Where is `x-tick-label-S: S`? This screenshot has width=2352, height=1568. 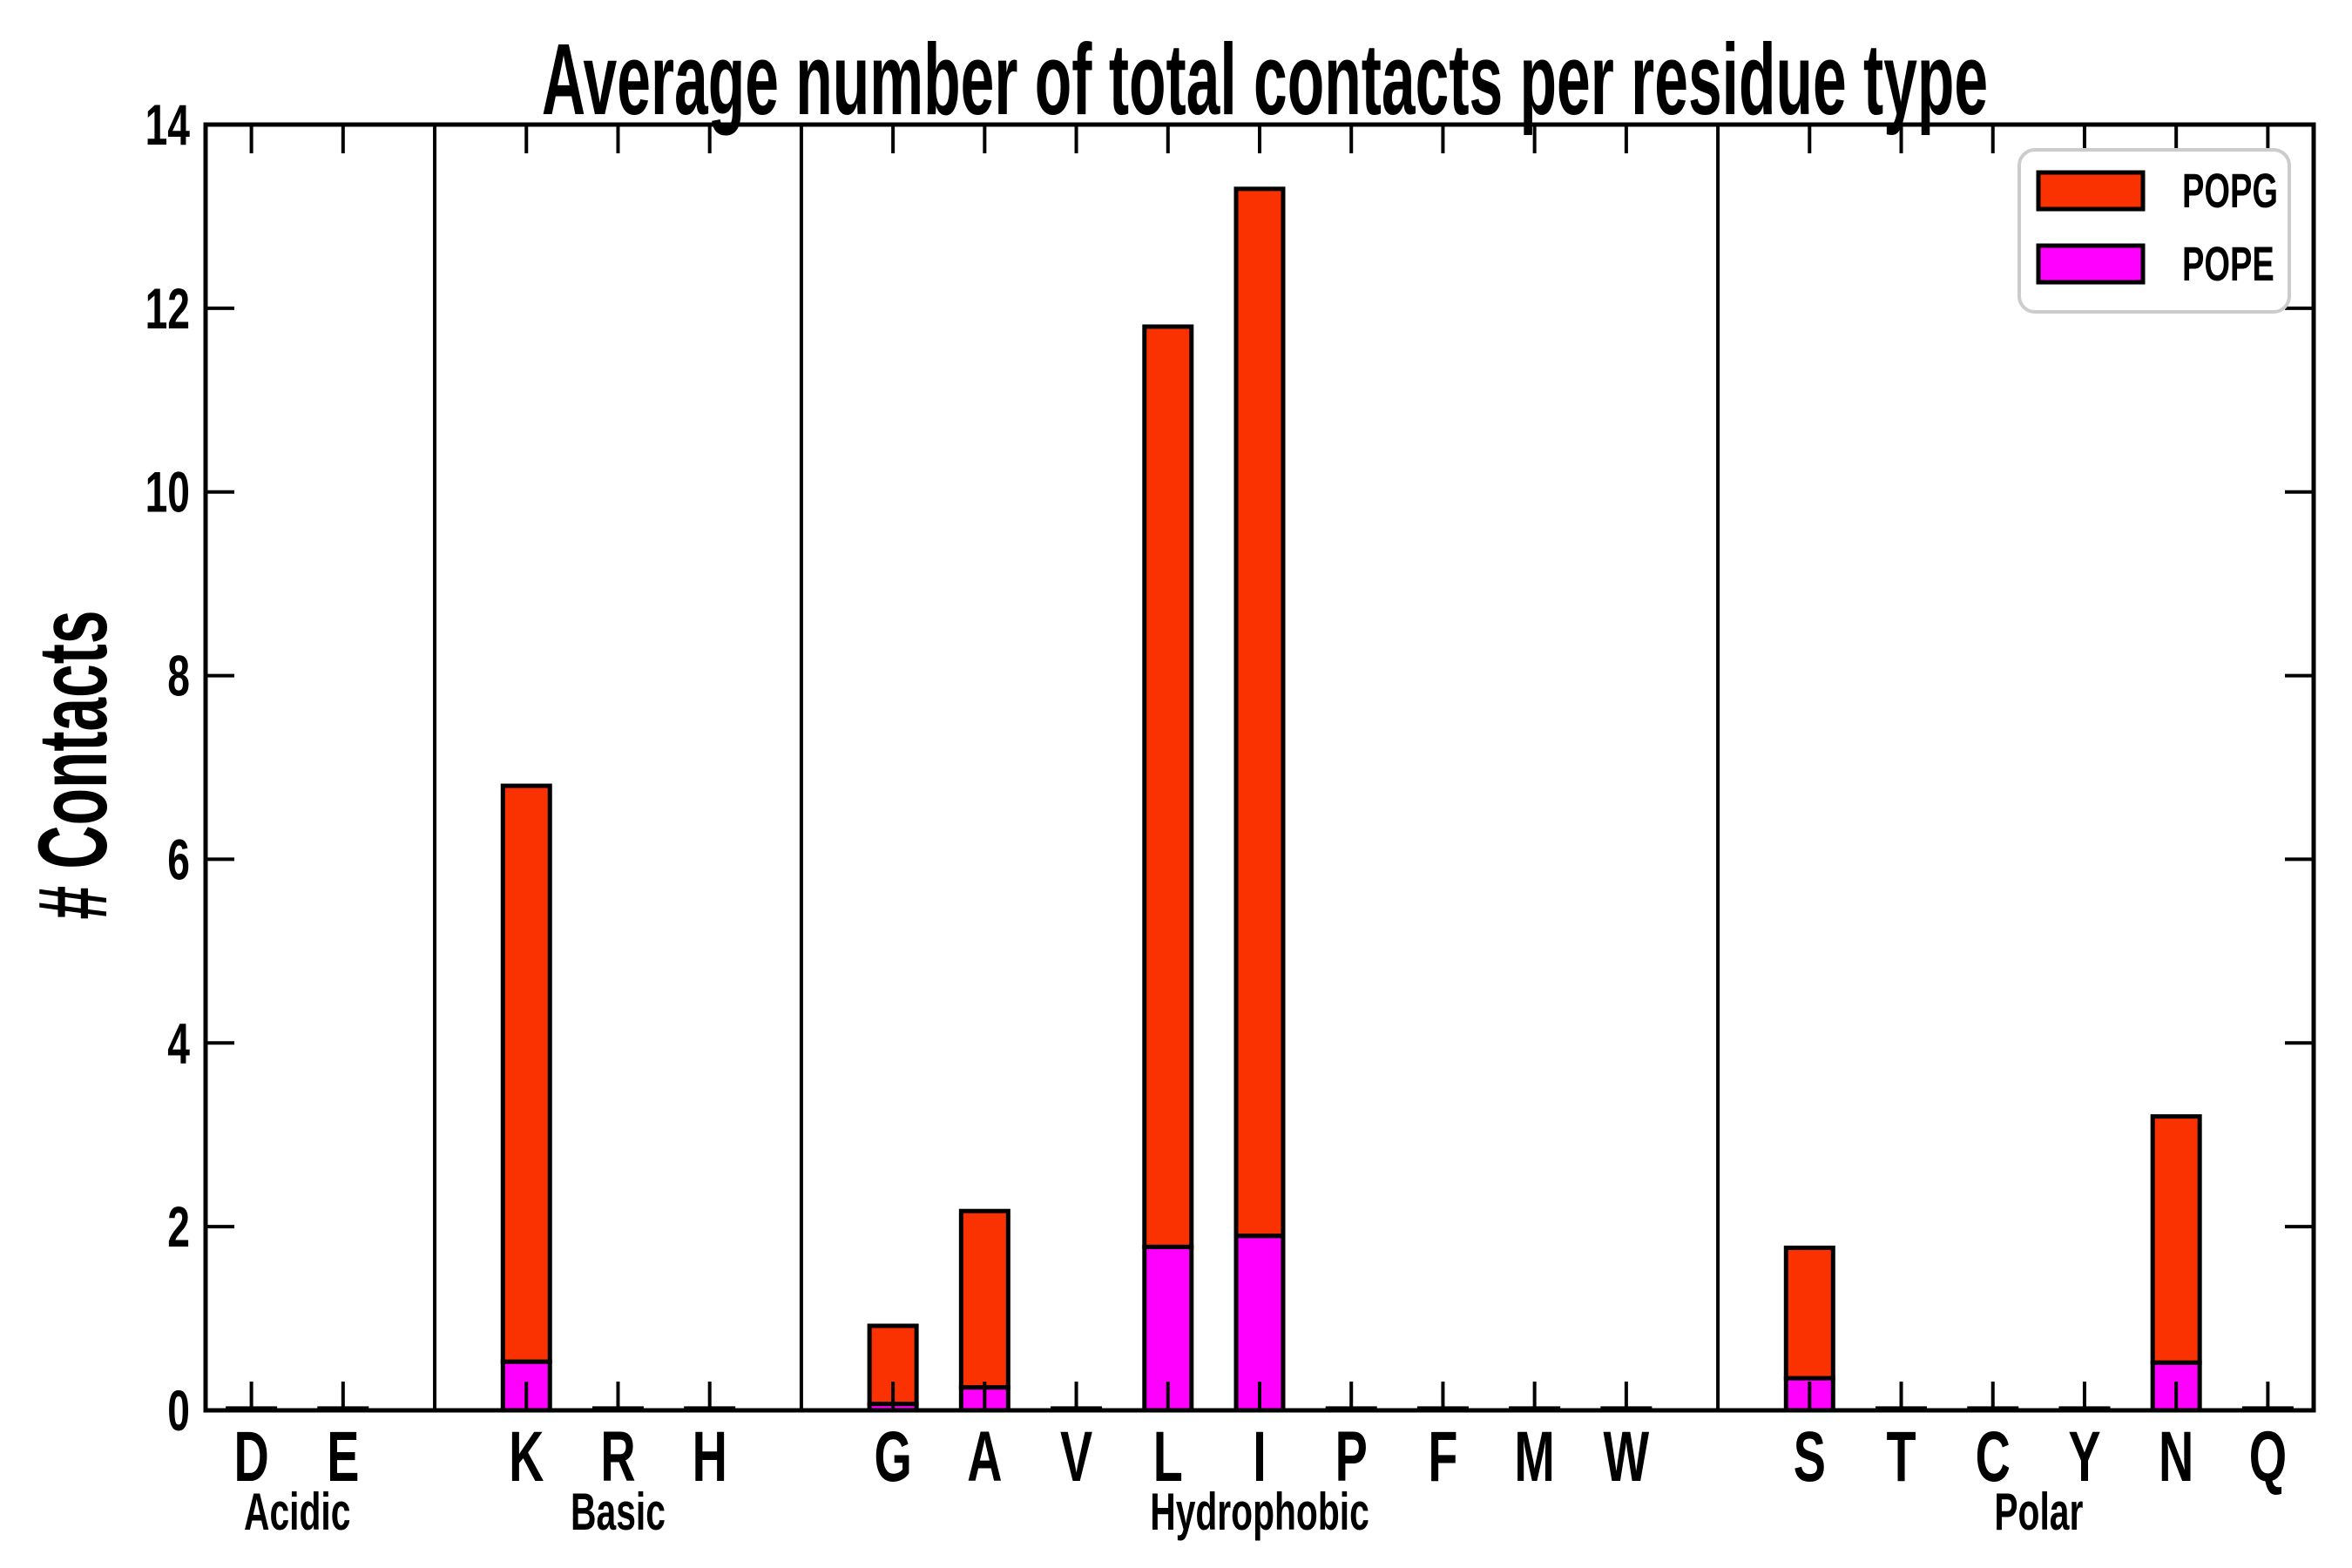 x-tick-label-S: S is located at coordinates (1810, 1456).